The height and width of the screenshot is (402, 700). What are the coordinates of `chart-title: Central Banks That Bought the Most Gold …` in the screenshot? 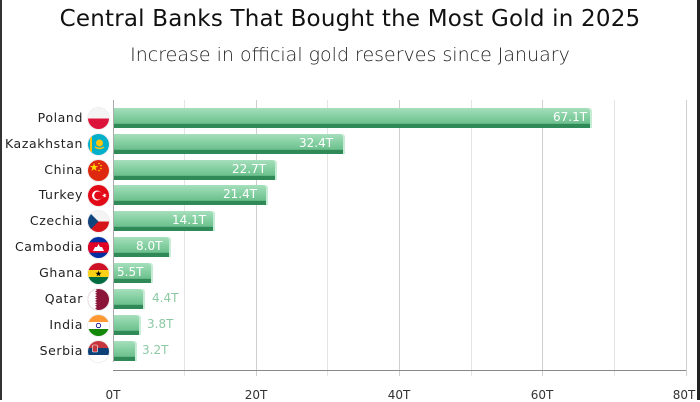 It's located at (350, 19).